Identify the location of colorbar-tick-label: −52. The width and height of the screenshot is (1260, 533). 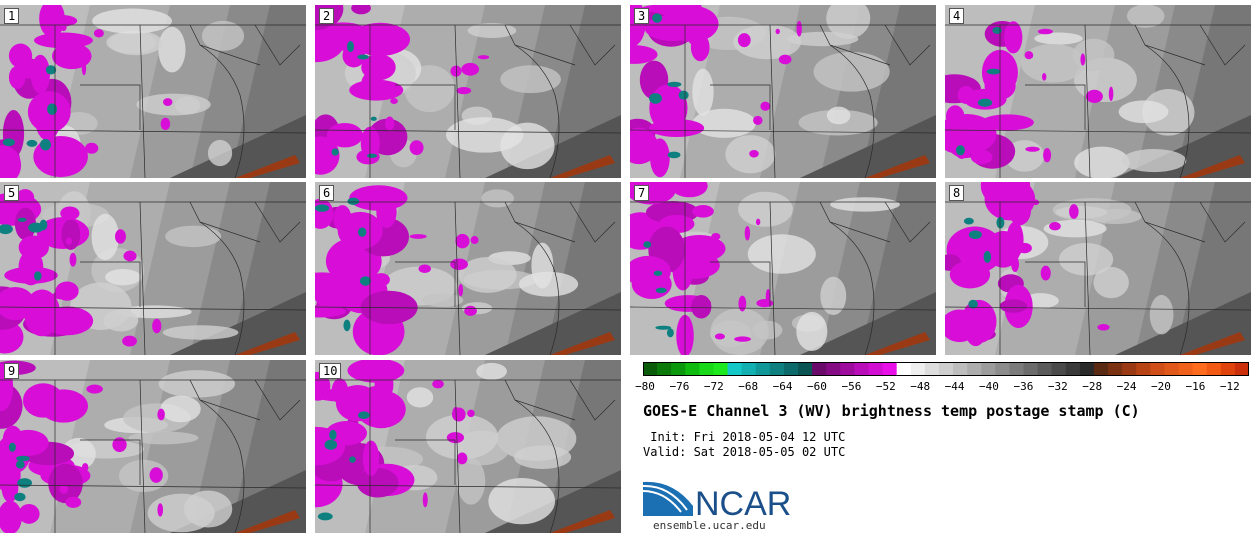
(885, 386).